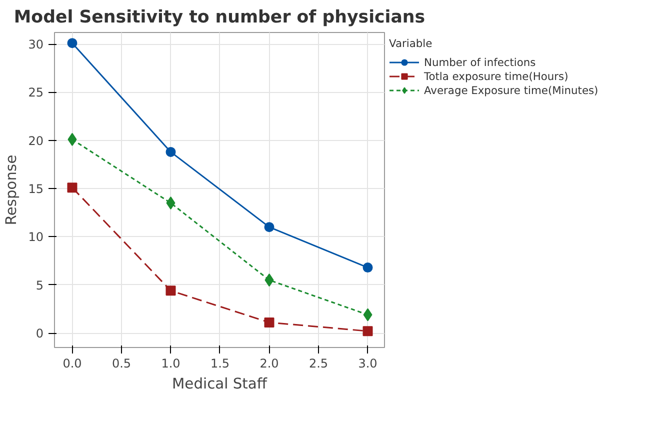 The height and width of the screenshot is (434, 656). I want to click on chart-title: Model Sensitivity to number of physicians, so click(220, 18).